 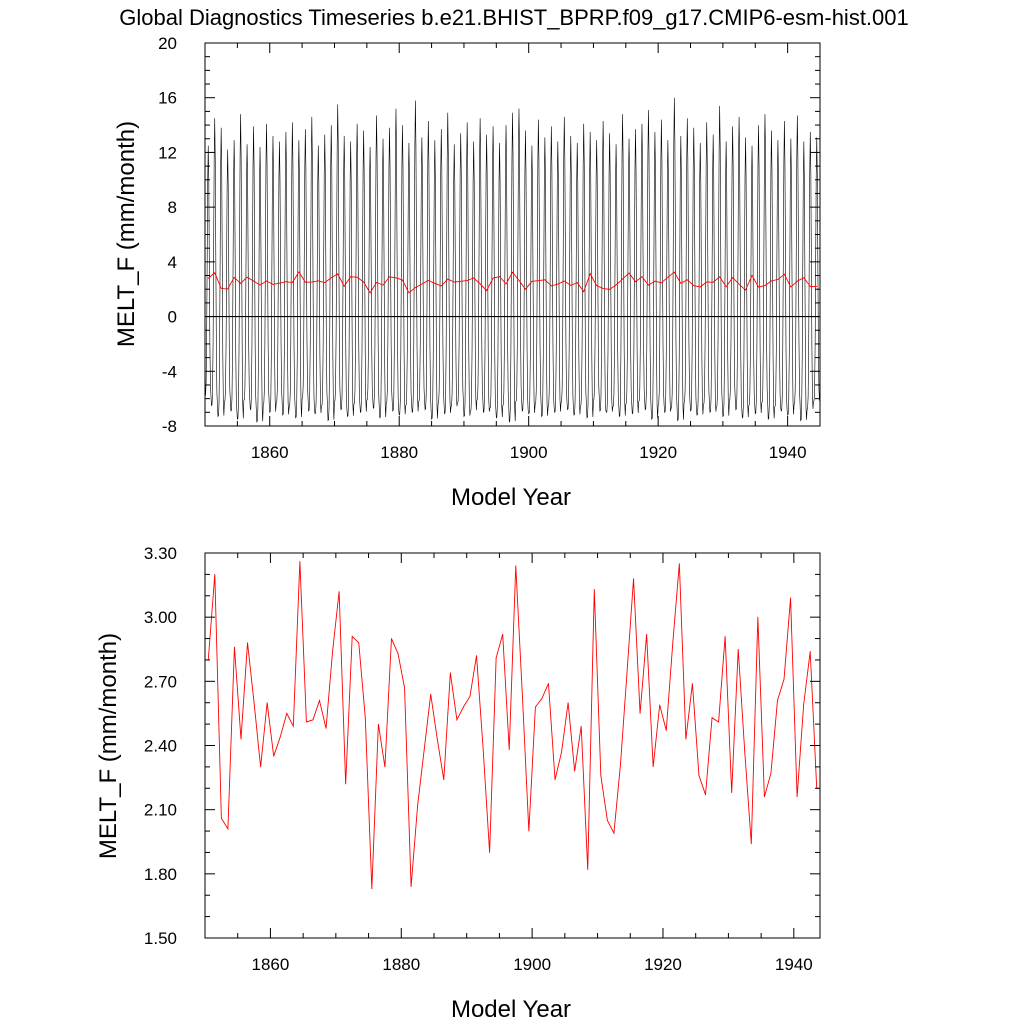 What do you see at coordinates (160, 874) in the screenshot?
I see `bottom-y-tick-label: 1.80` at bounding box center [160, 874].